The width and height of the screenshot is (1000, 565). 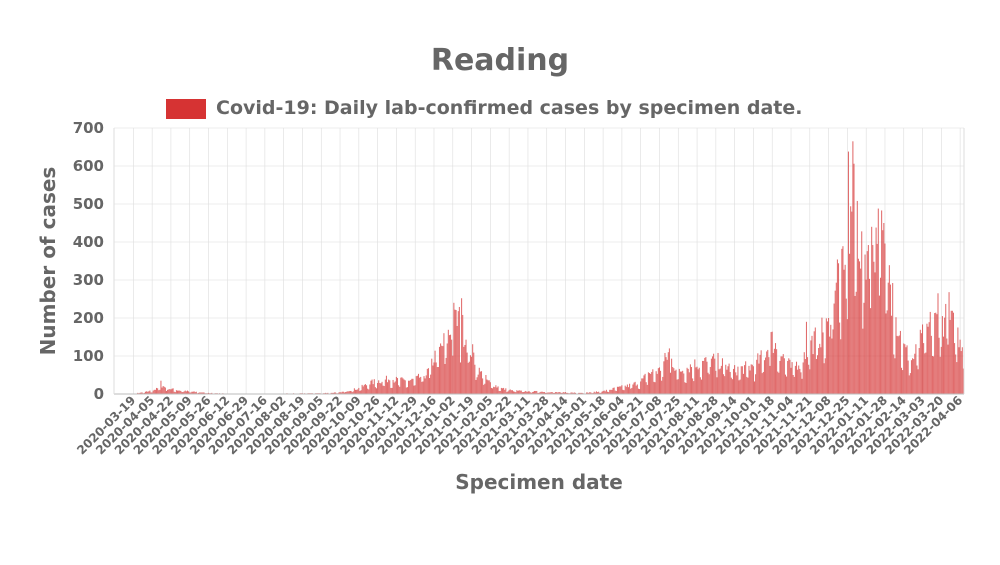 I want to click on legend-swatch, so click(x=186, y=109).